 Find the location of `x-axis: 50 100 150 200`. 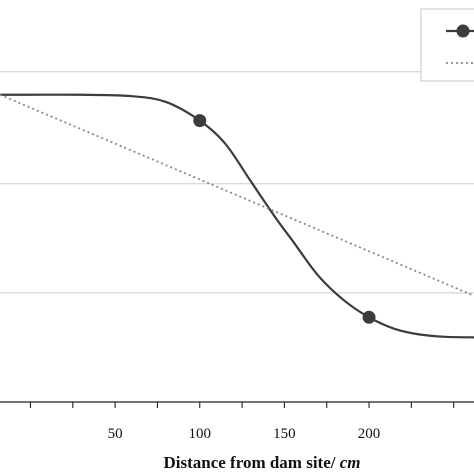

x-axis: 50 100 150 200 is located at coordinates (237, 421).